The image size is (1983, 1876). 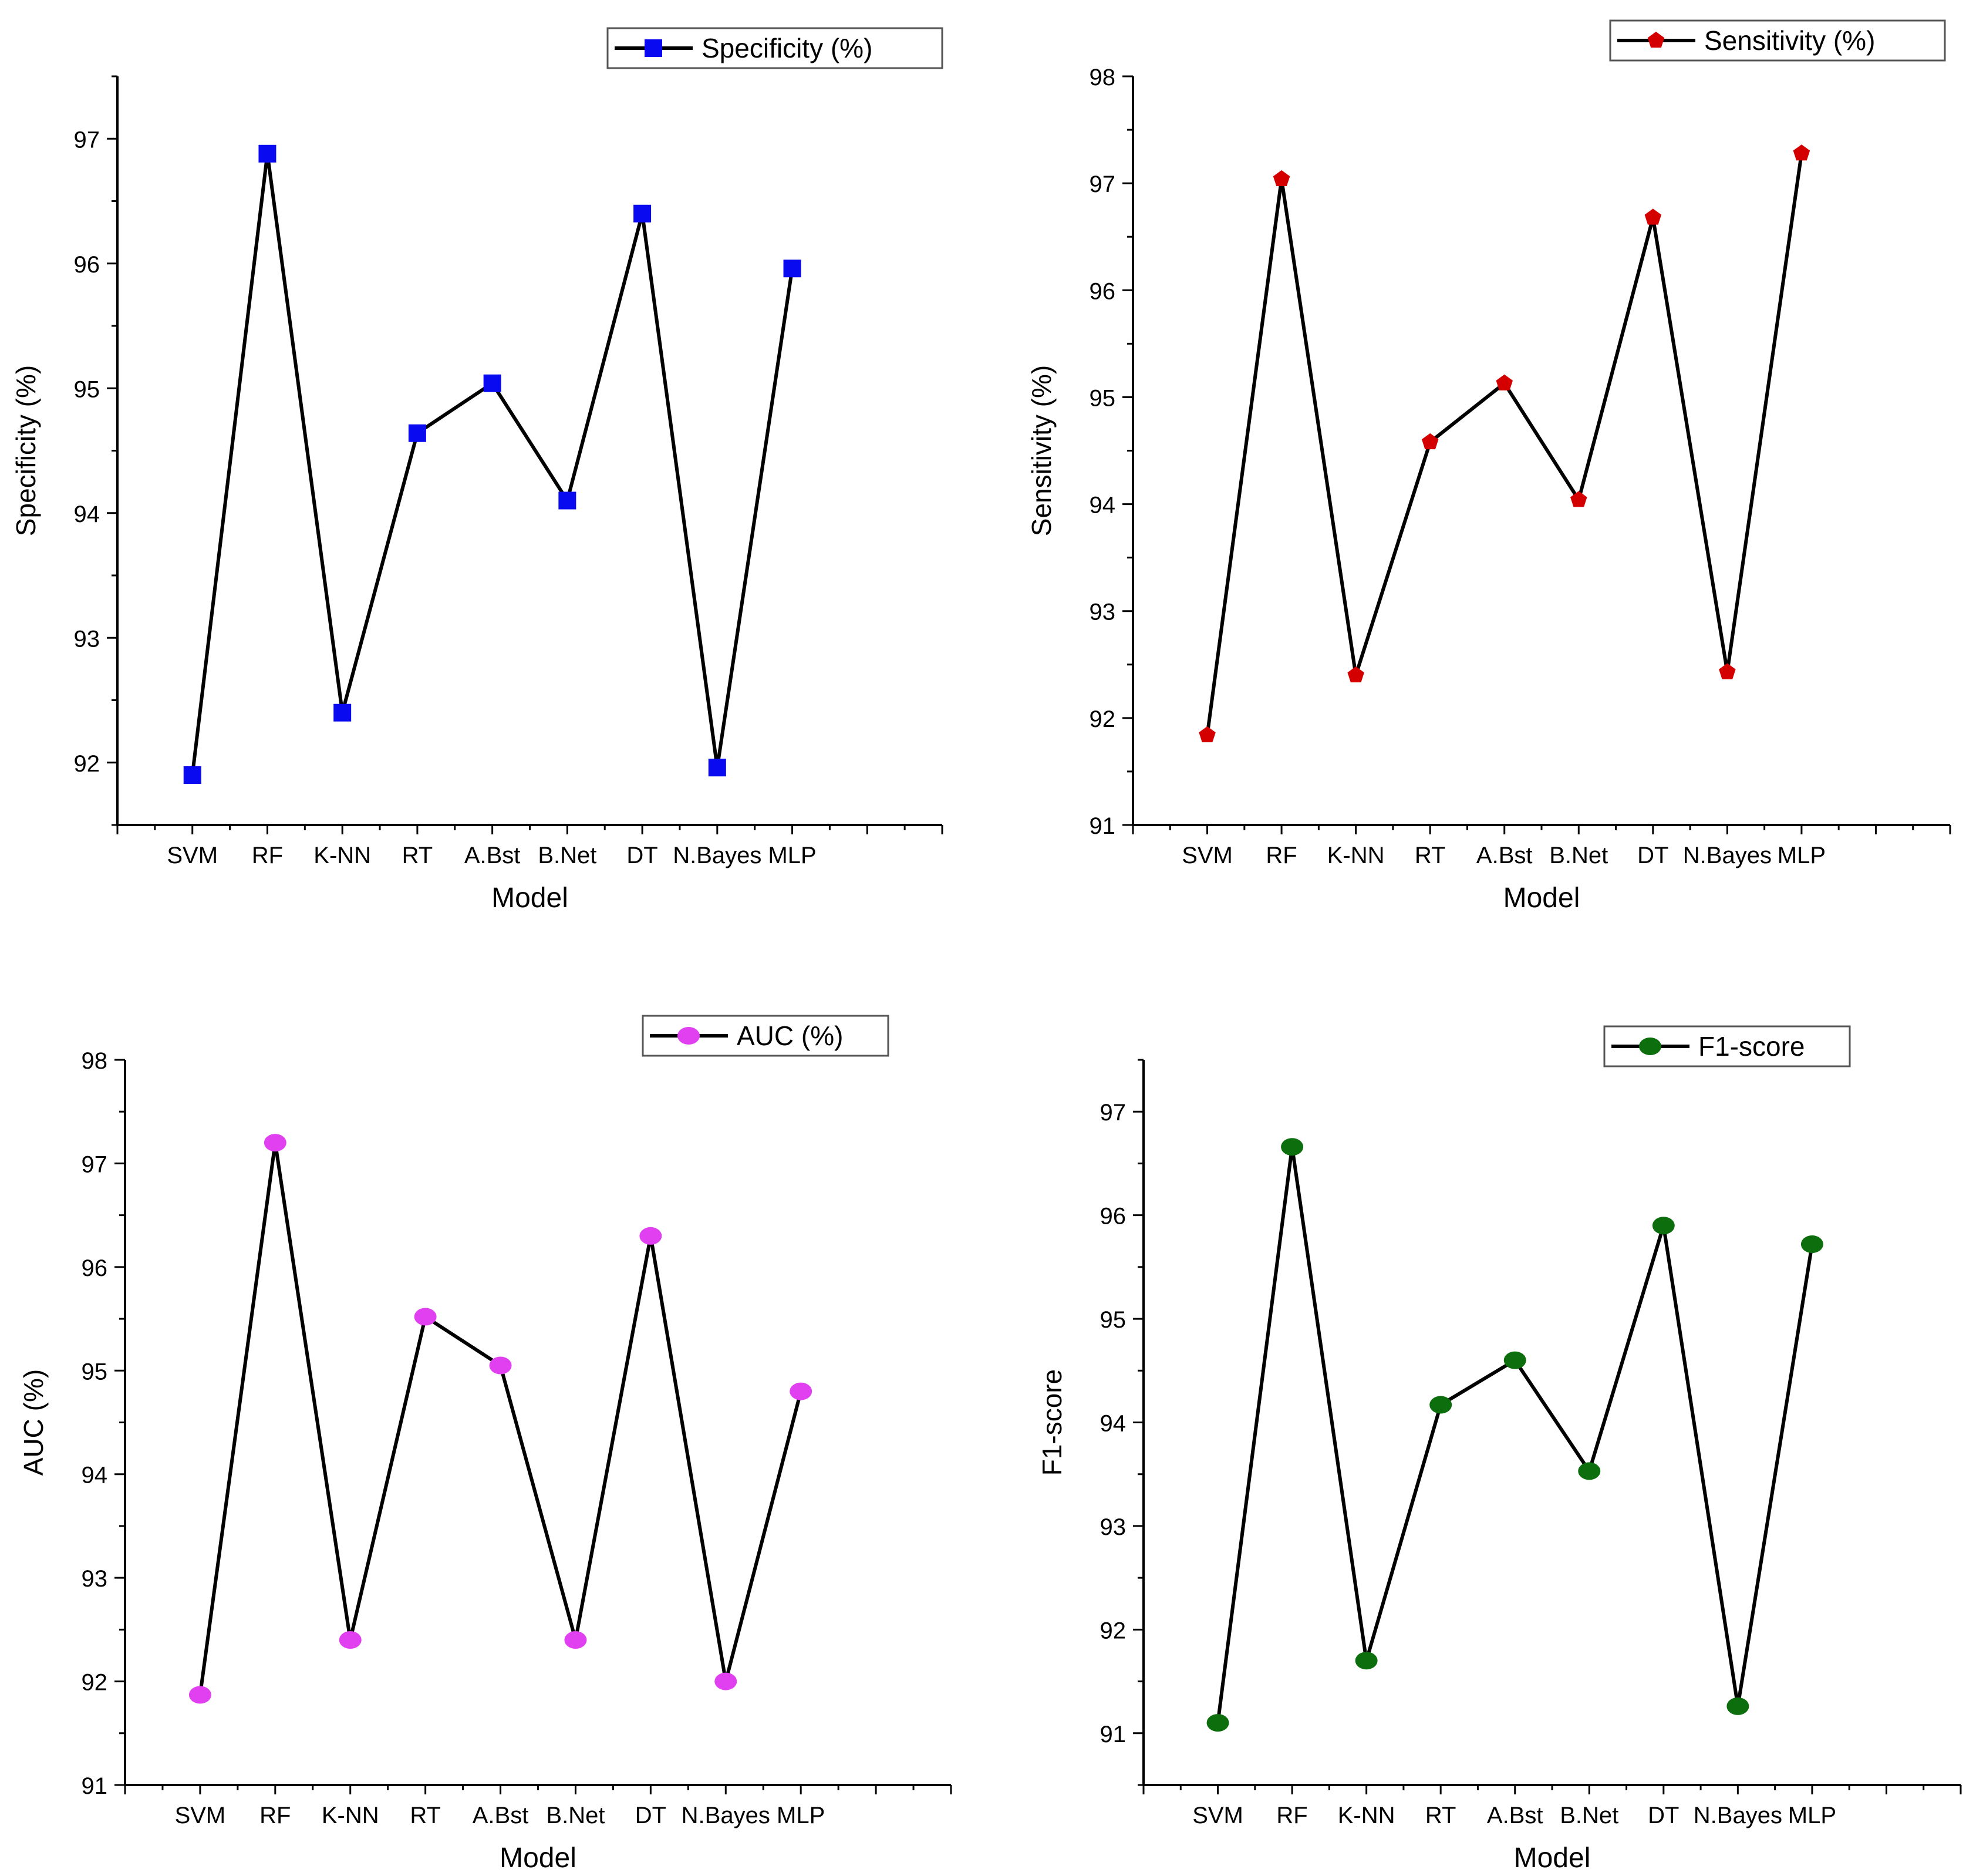 What do you see at coordinates (1789, 40) in the screenshot?
I see `legend-label: Sensitivity (%)` at bounding box center [1789, 40].